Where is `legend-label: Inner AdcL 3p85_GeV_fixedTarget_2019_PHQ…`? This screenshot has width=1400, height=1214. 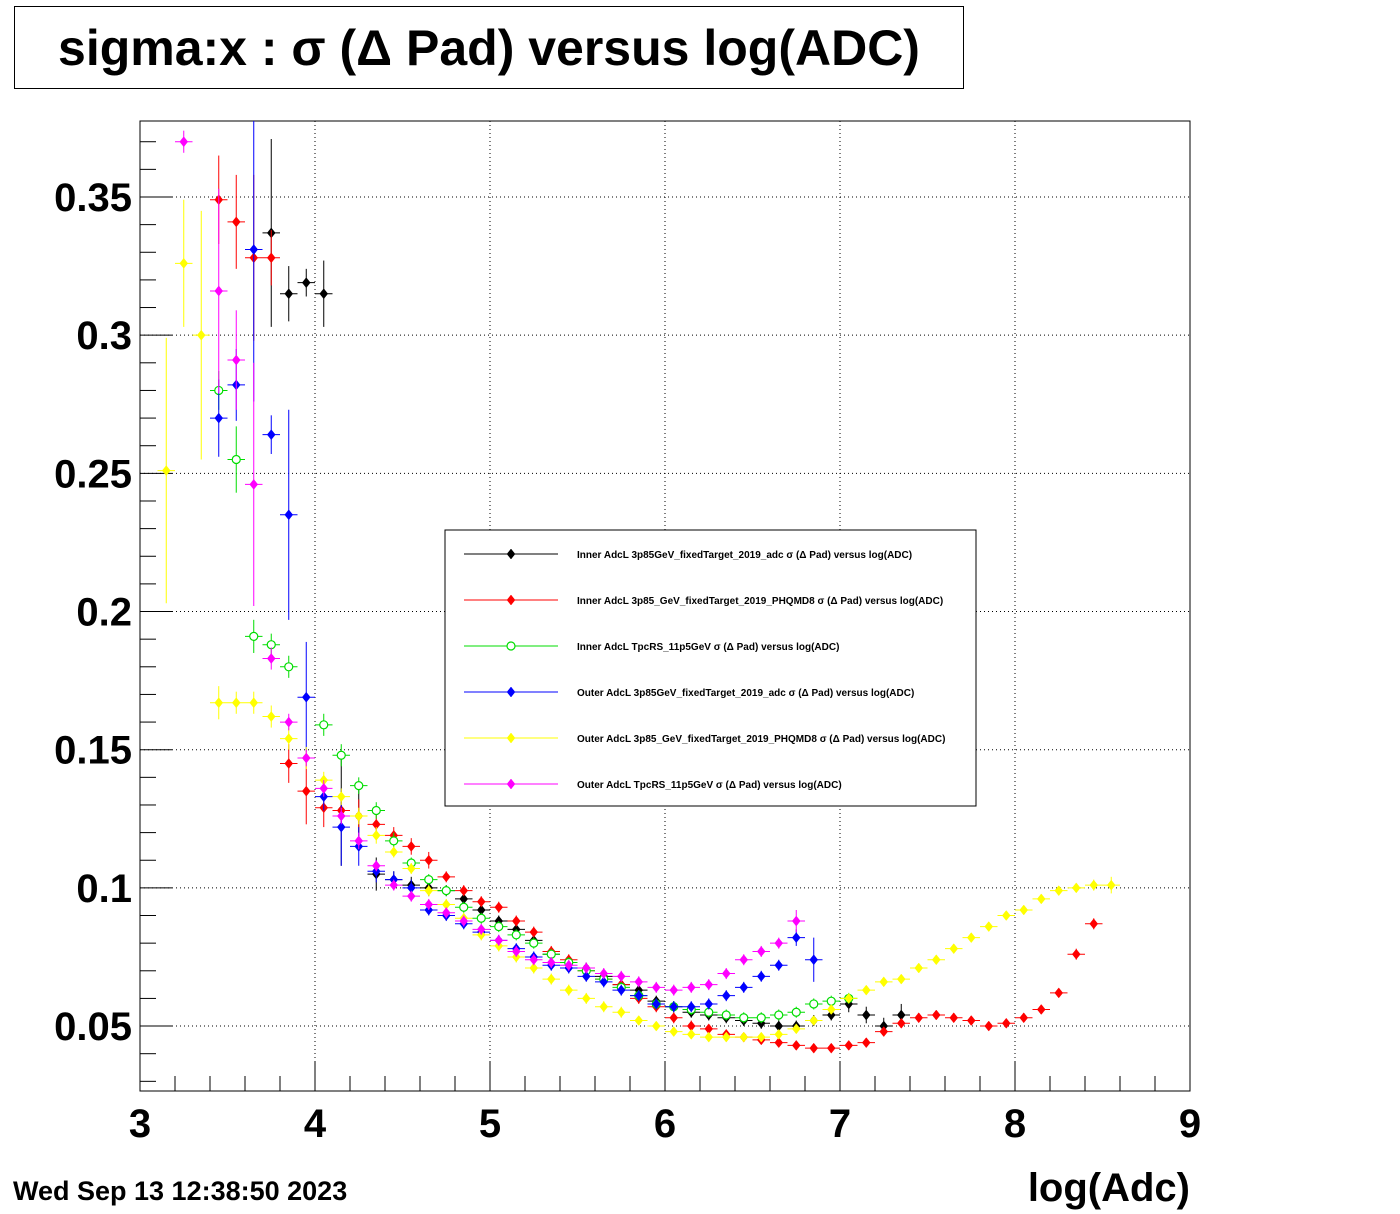
legend-label: Inner AdcL 3p85_GeV_fixedTarget_2019_PHQ… is located at coordinates (760, 601).